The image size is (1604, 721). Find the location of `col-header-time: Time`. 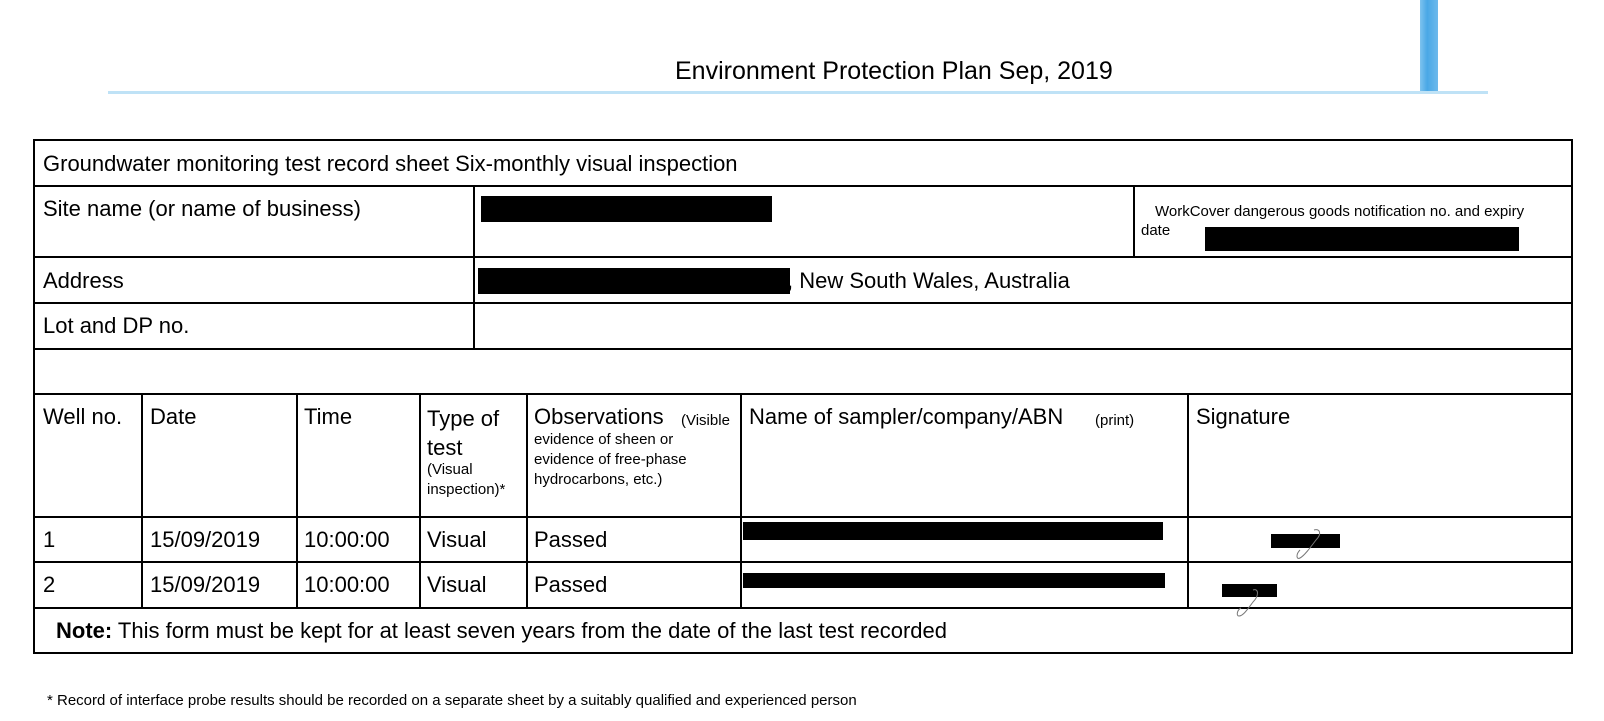

col-header-time: Time is located at coordinates (328, 416).